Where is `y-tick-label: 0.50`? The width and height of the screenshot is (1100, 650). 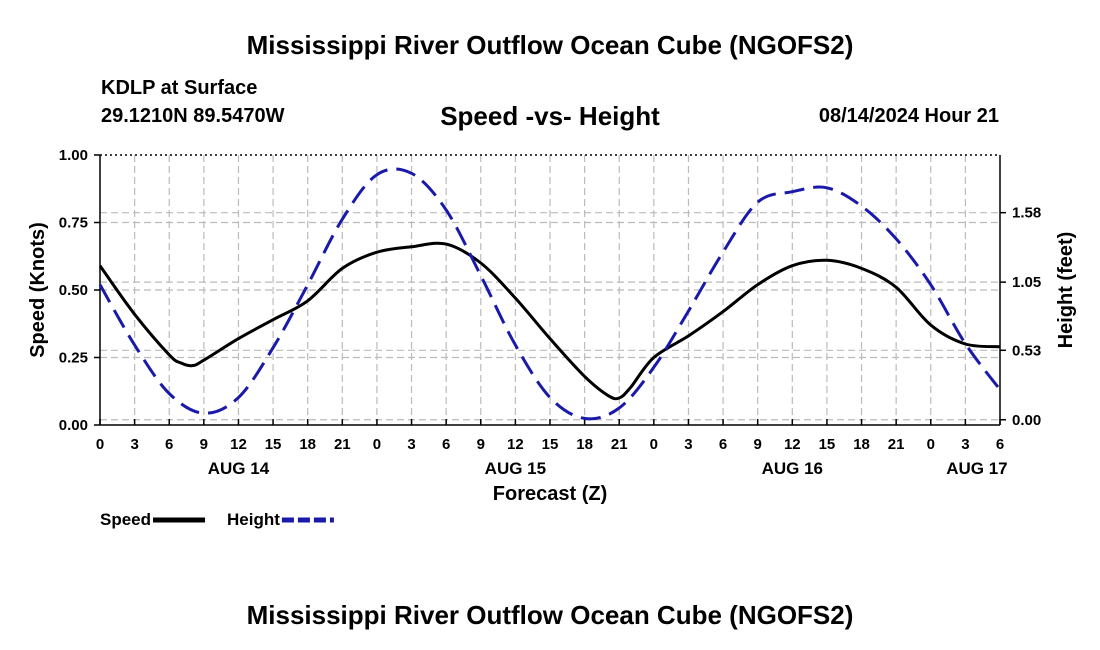
y-tick-label: 0.50 is located at coordinates (73, 290).